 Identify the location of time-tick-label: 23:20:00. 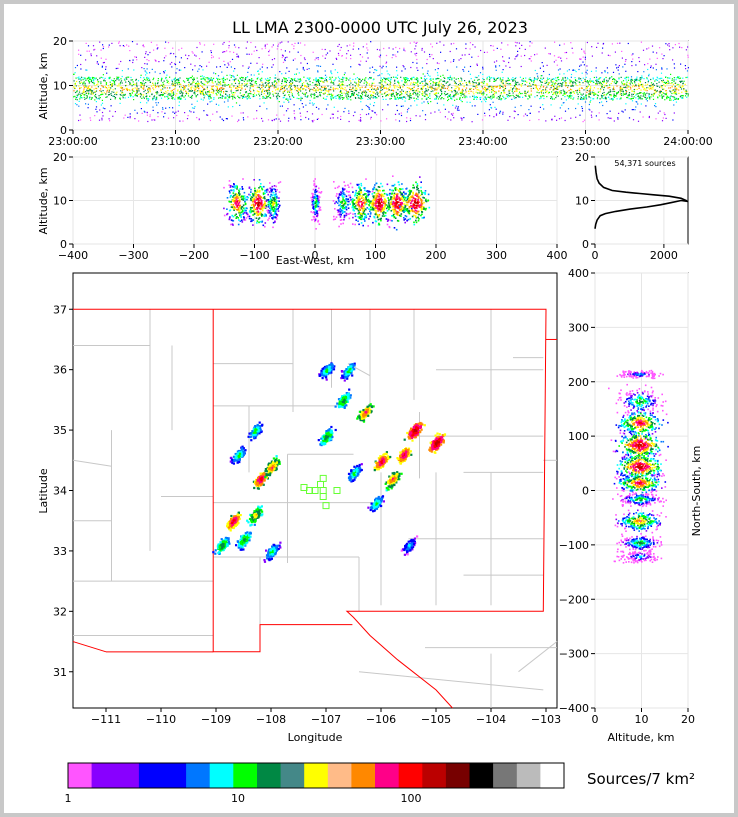
(277, 141).